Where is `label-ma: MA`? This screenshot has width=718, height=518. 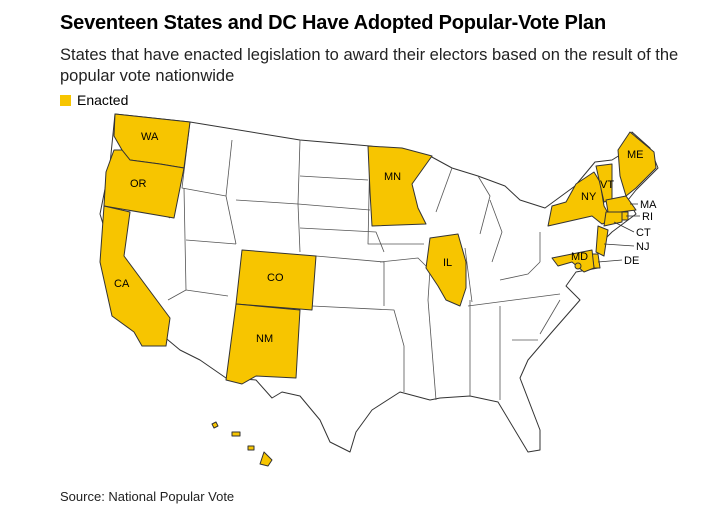 label-ma: MA is located at coordinates (648, 205).